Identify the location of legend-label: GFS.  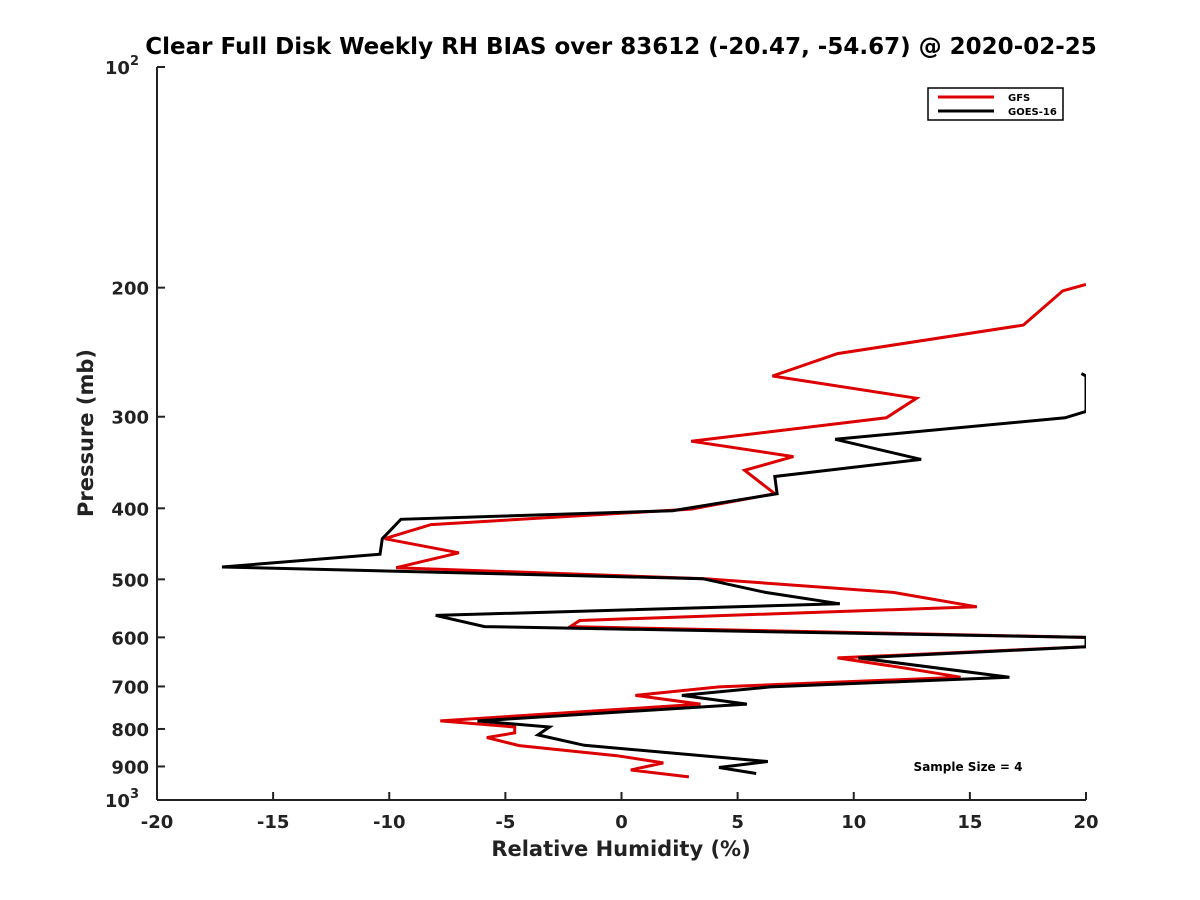
(1019, 98).